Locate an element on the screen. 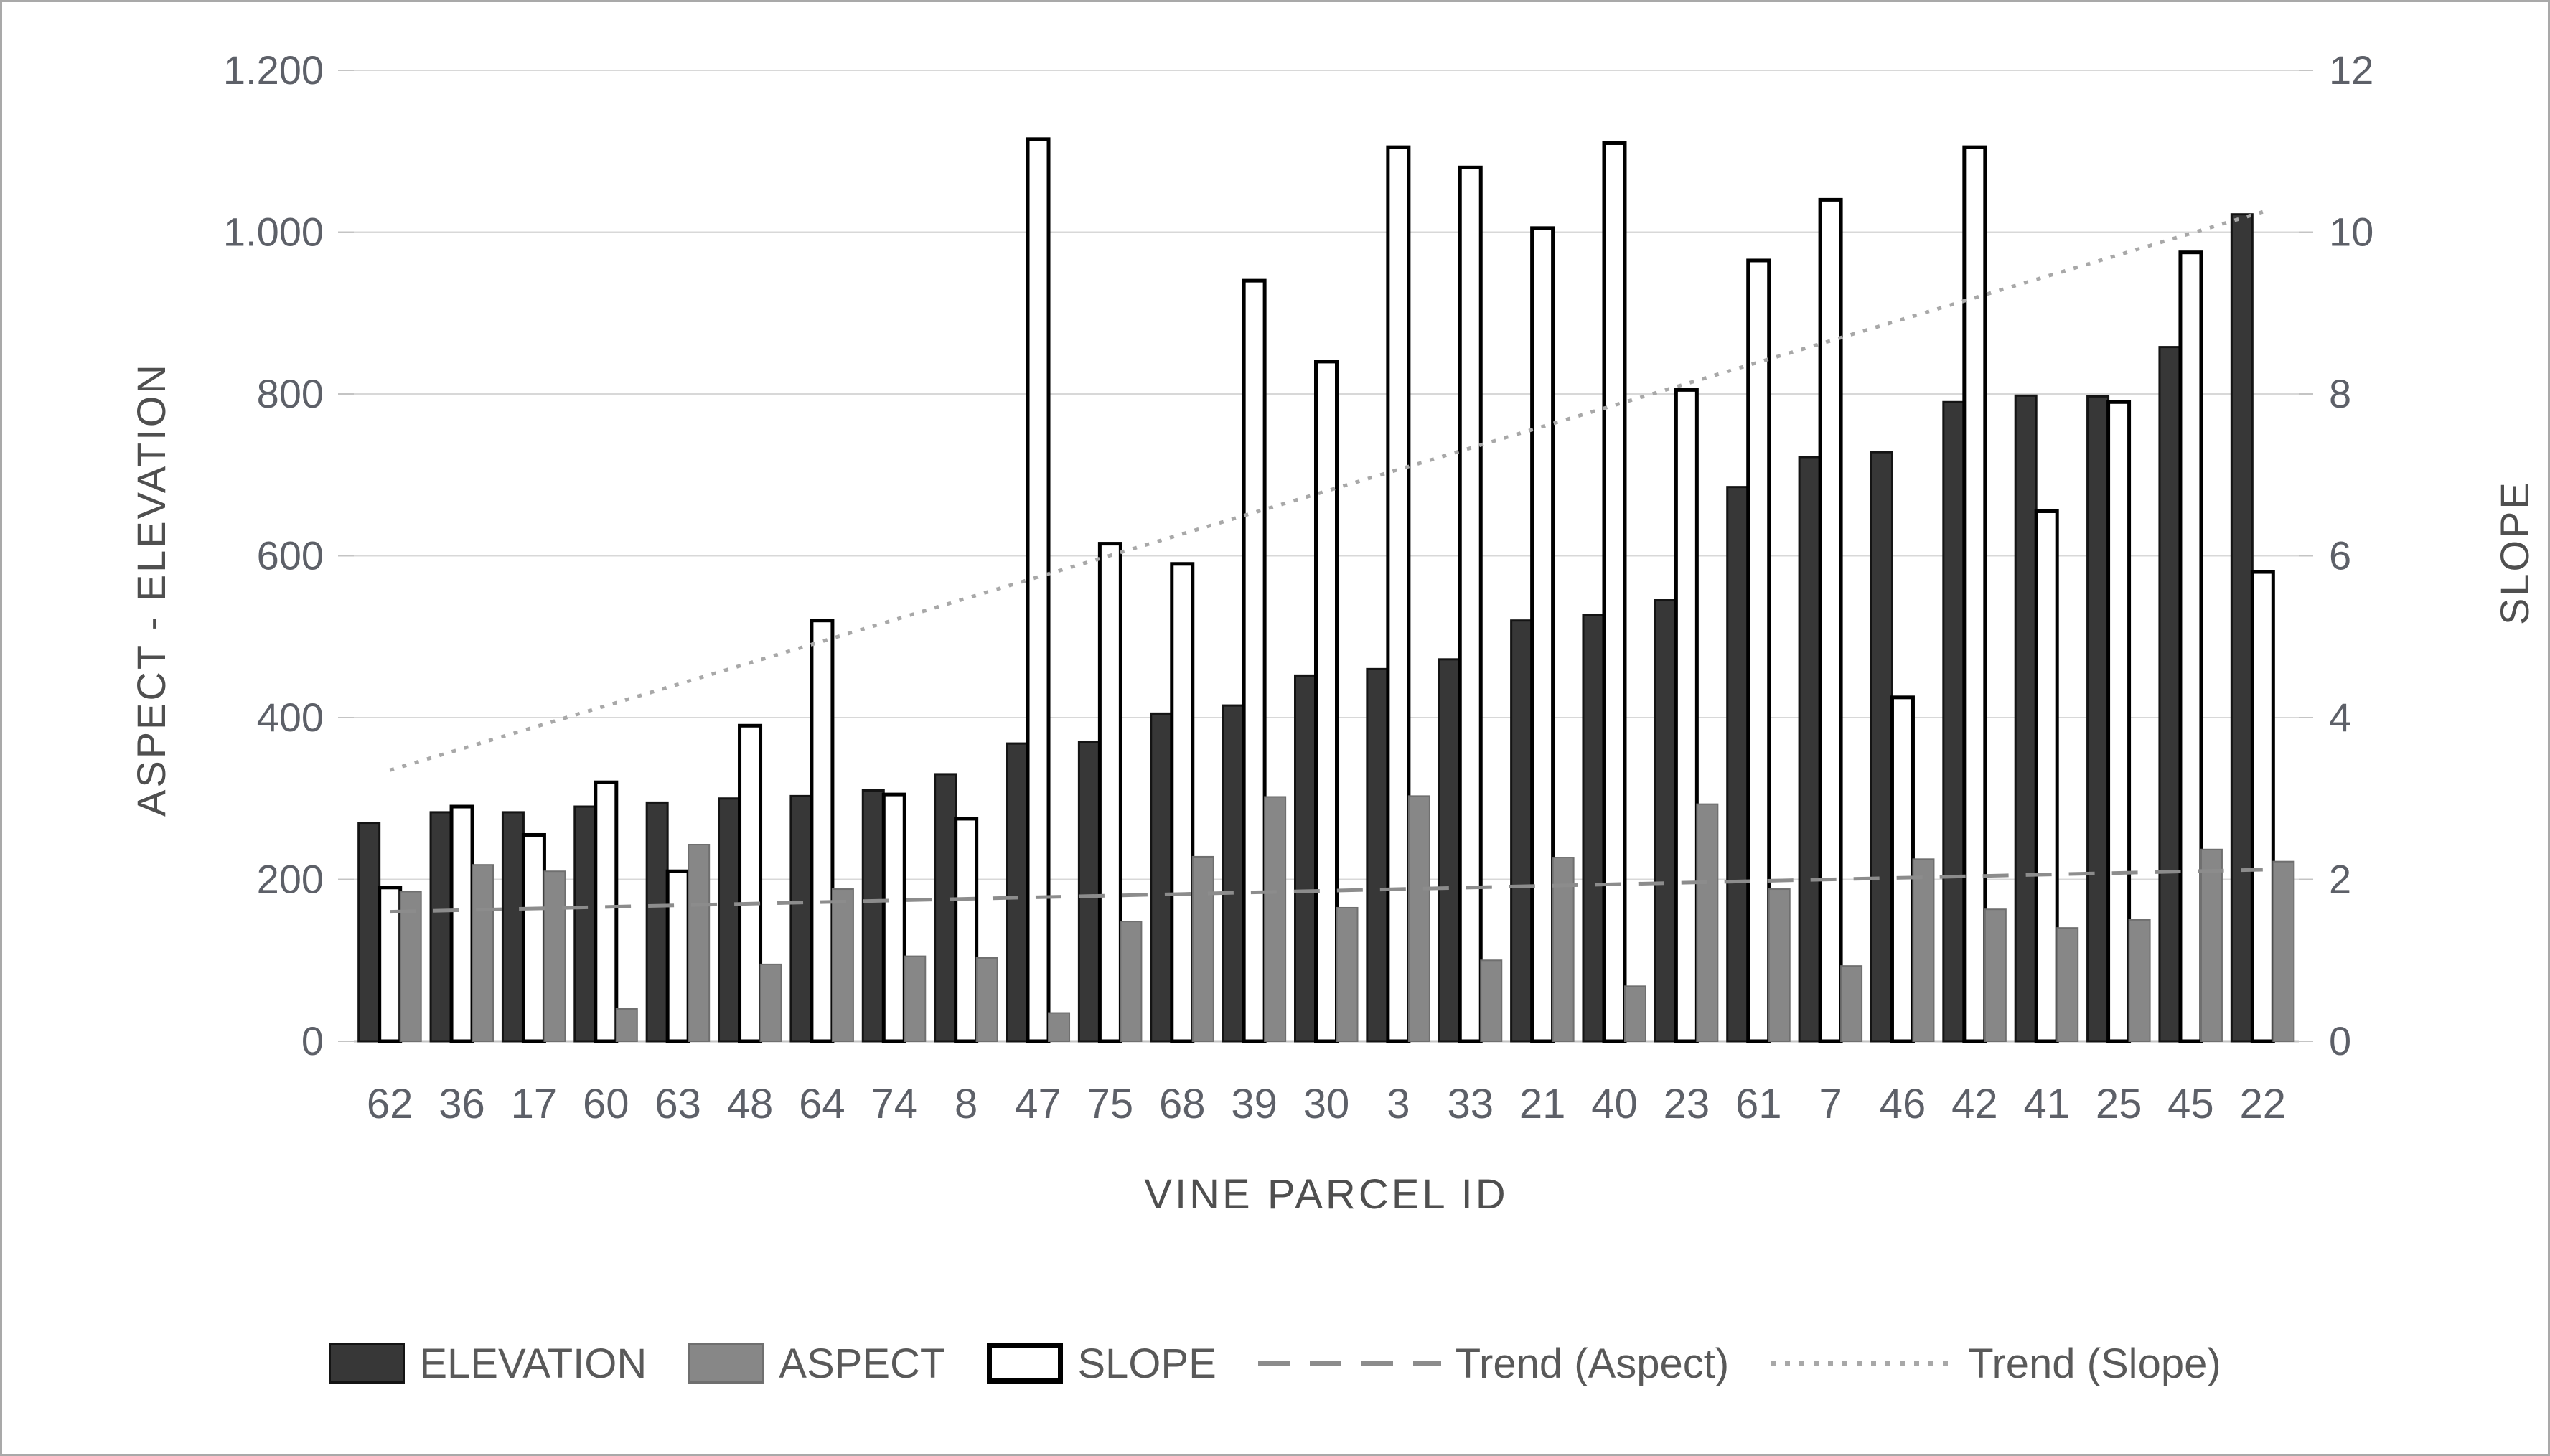 This screenshot has width=2550, height=1456. left-axis-tick-label: 400 is located at coordinates (290, 717).